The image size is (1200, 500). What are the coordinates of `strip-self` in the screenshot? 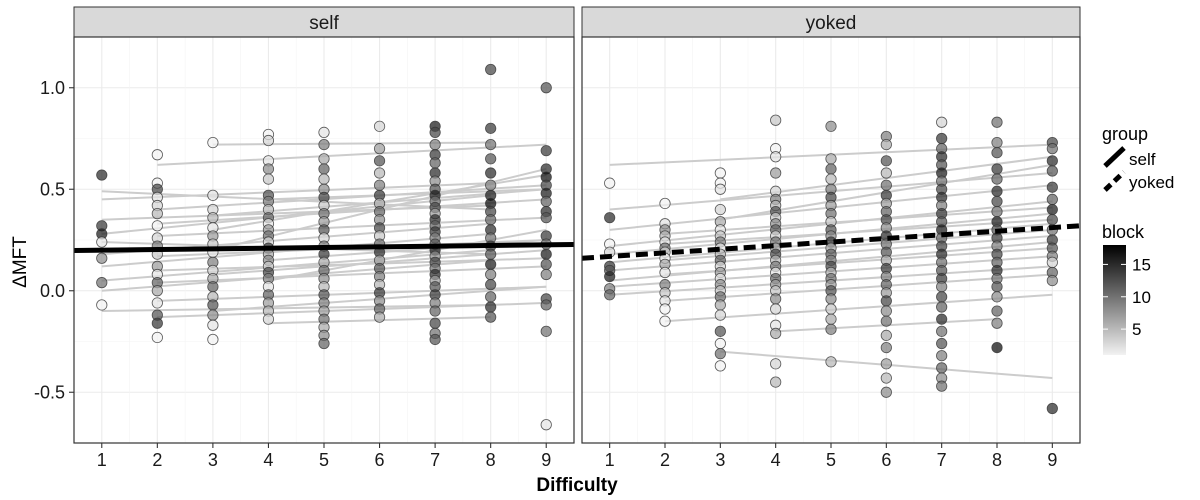 It's located at (324, 22).